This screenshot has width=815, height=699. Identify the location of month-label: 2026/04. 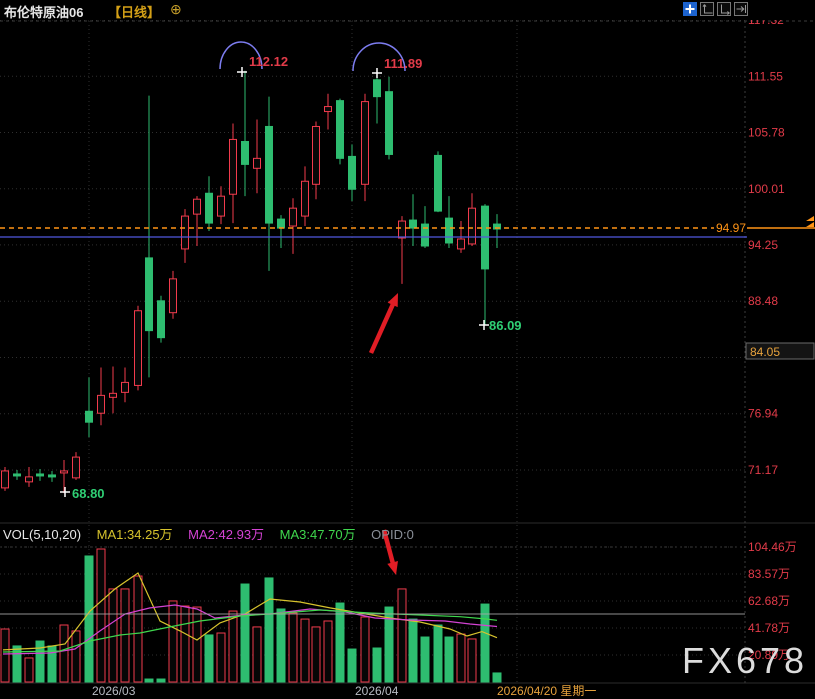
(377, 691).